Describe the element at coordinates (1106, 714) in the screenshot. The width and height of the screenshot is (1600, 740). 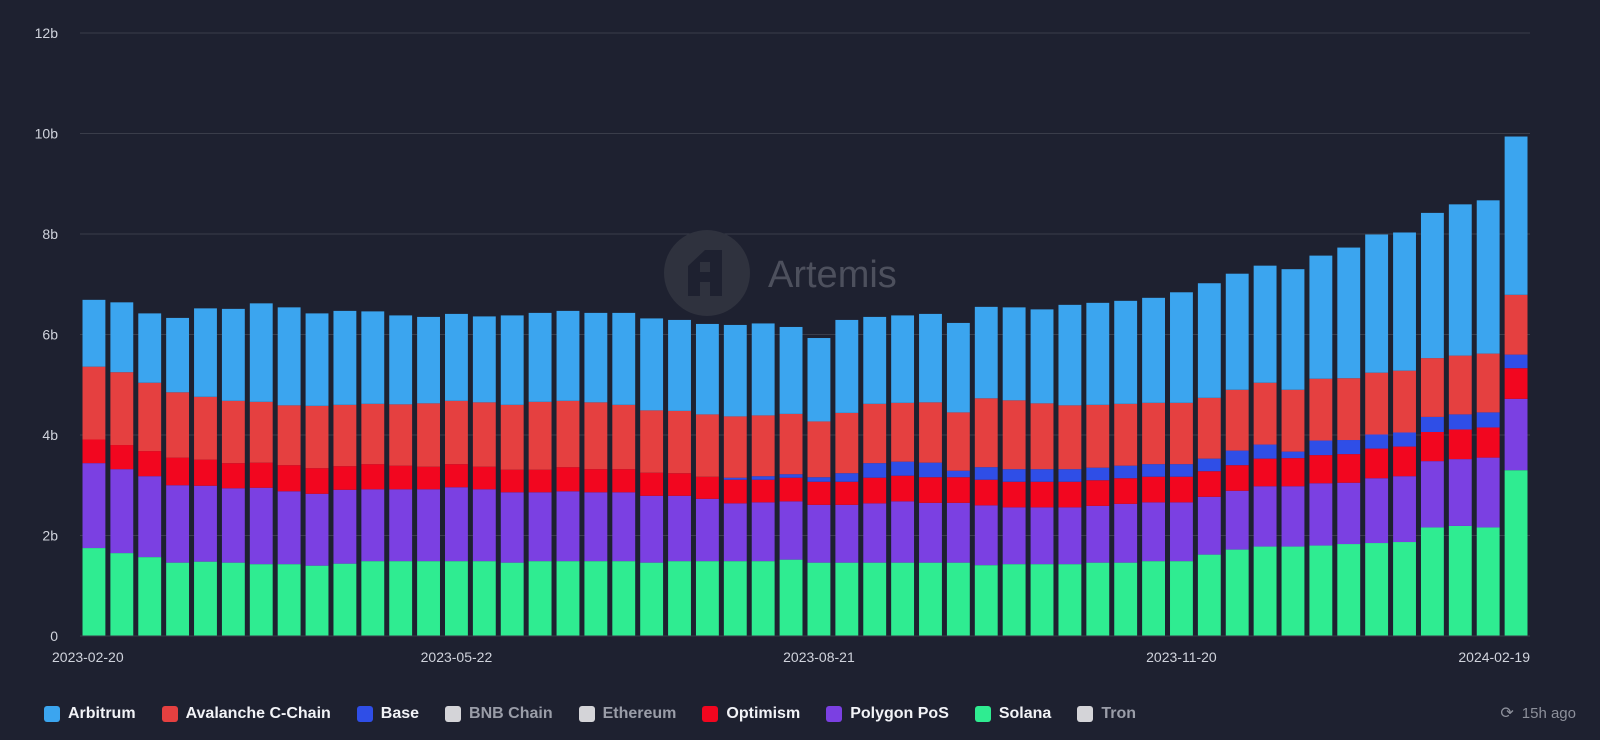
I see `legend-item-tron: Tron` at that location.